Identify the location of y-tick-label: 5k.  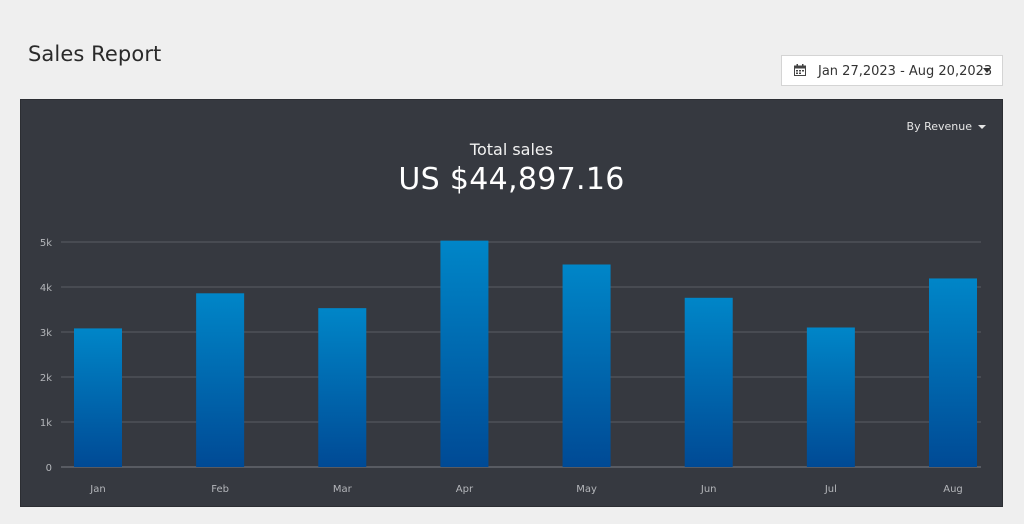
(46, 243).